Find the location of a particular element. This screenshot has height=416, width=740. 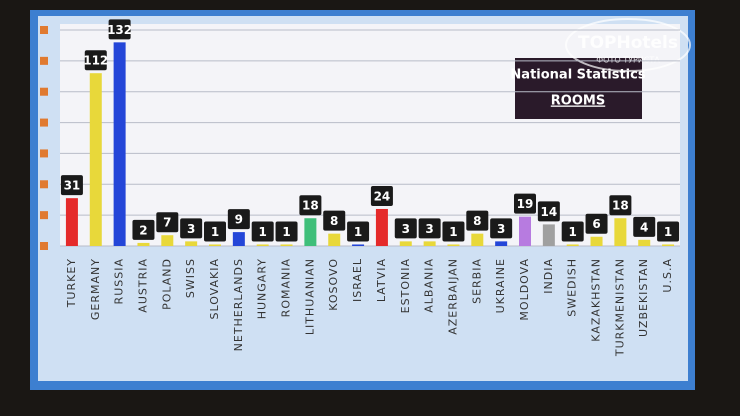

x-tick-label: RUSSIA is located at coordinates (119, 281).